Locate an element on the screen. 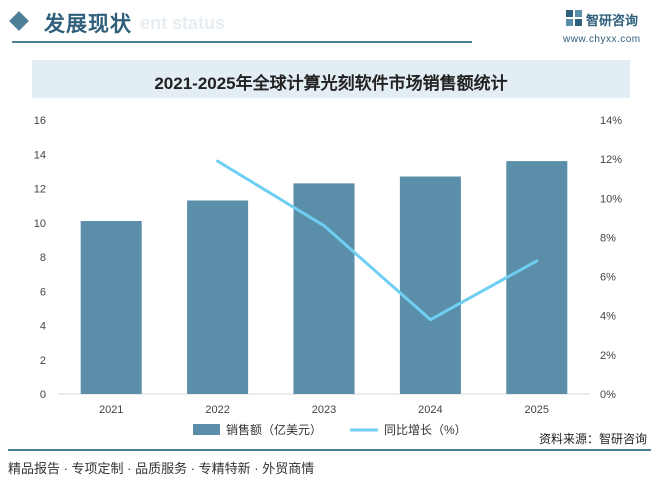 The width and height of the screenshot is (659, 480). footer-divider is located at coordinates (329, 450).